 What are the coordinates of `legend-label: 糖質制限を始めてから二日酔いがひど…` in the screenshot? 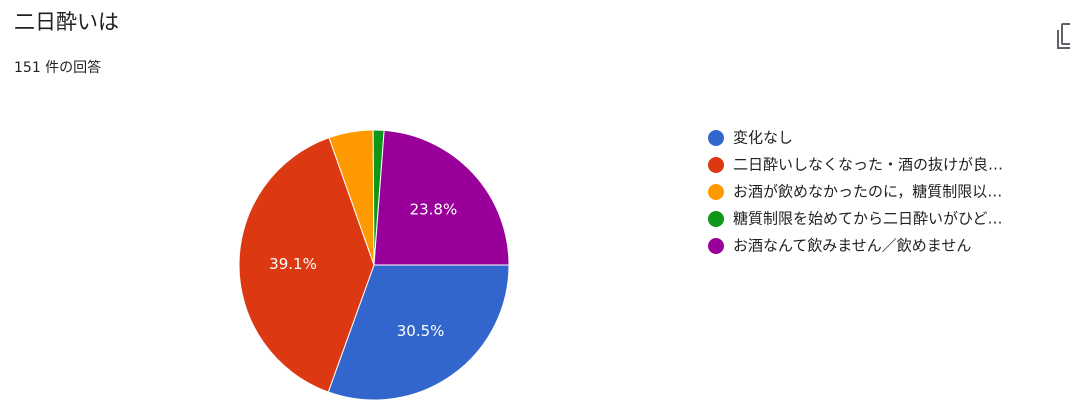 It's located at (868, 219).